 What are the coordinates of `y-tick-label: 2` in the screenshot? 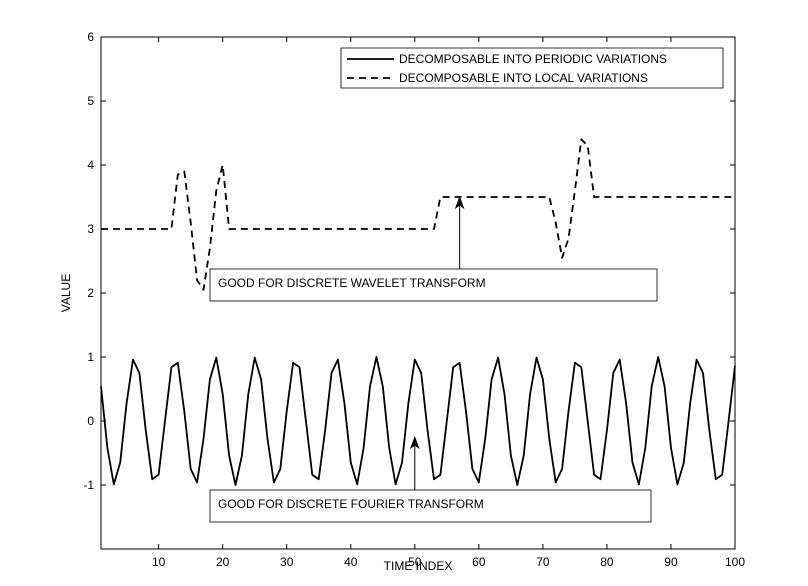 It's located at (90, 293).